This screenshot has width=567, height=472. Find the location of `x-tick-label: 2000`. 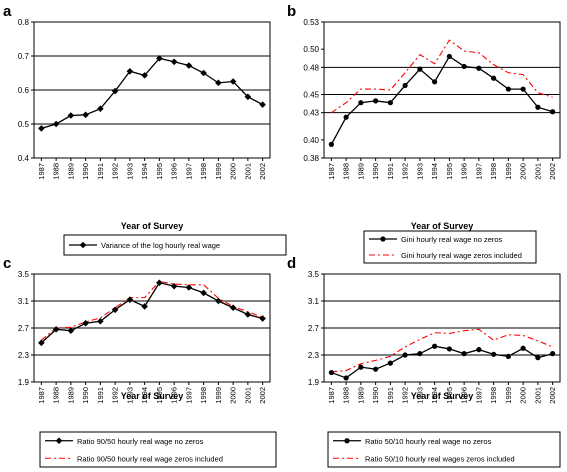

x-tick-label: 2000 is located at coordinates (233, 395).